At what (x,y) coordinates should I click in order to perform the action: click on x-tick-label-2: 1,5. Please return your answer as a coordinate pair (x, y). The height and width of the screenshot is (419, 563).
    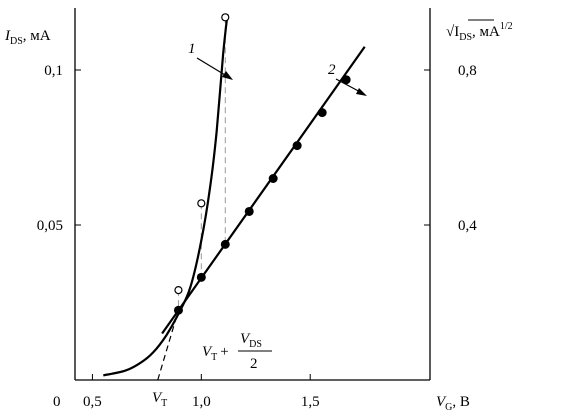
    Looking at the image, I should click on (310, 402).